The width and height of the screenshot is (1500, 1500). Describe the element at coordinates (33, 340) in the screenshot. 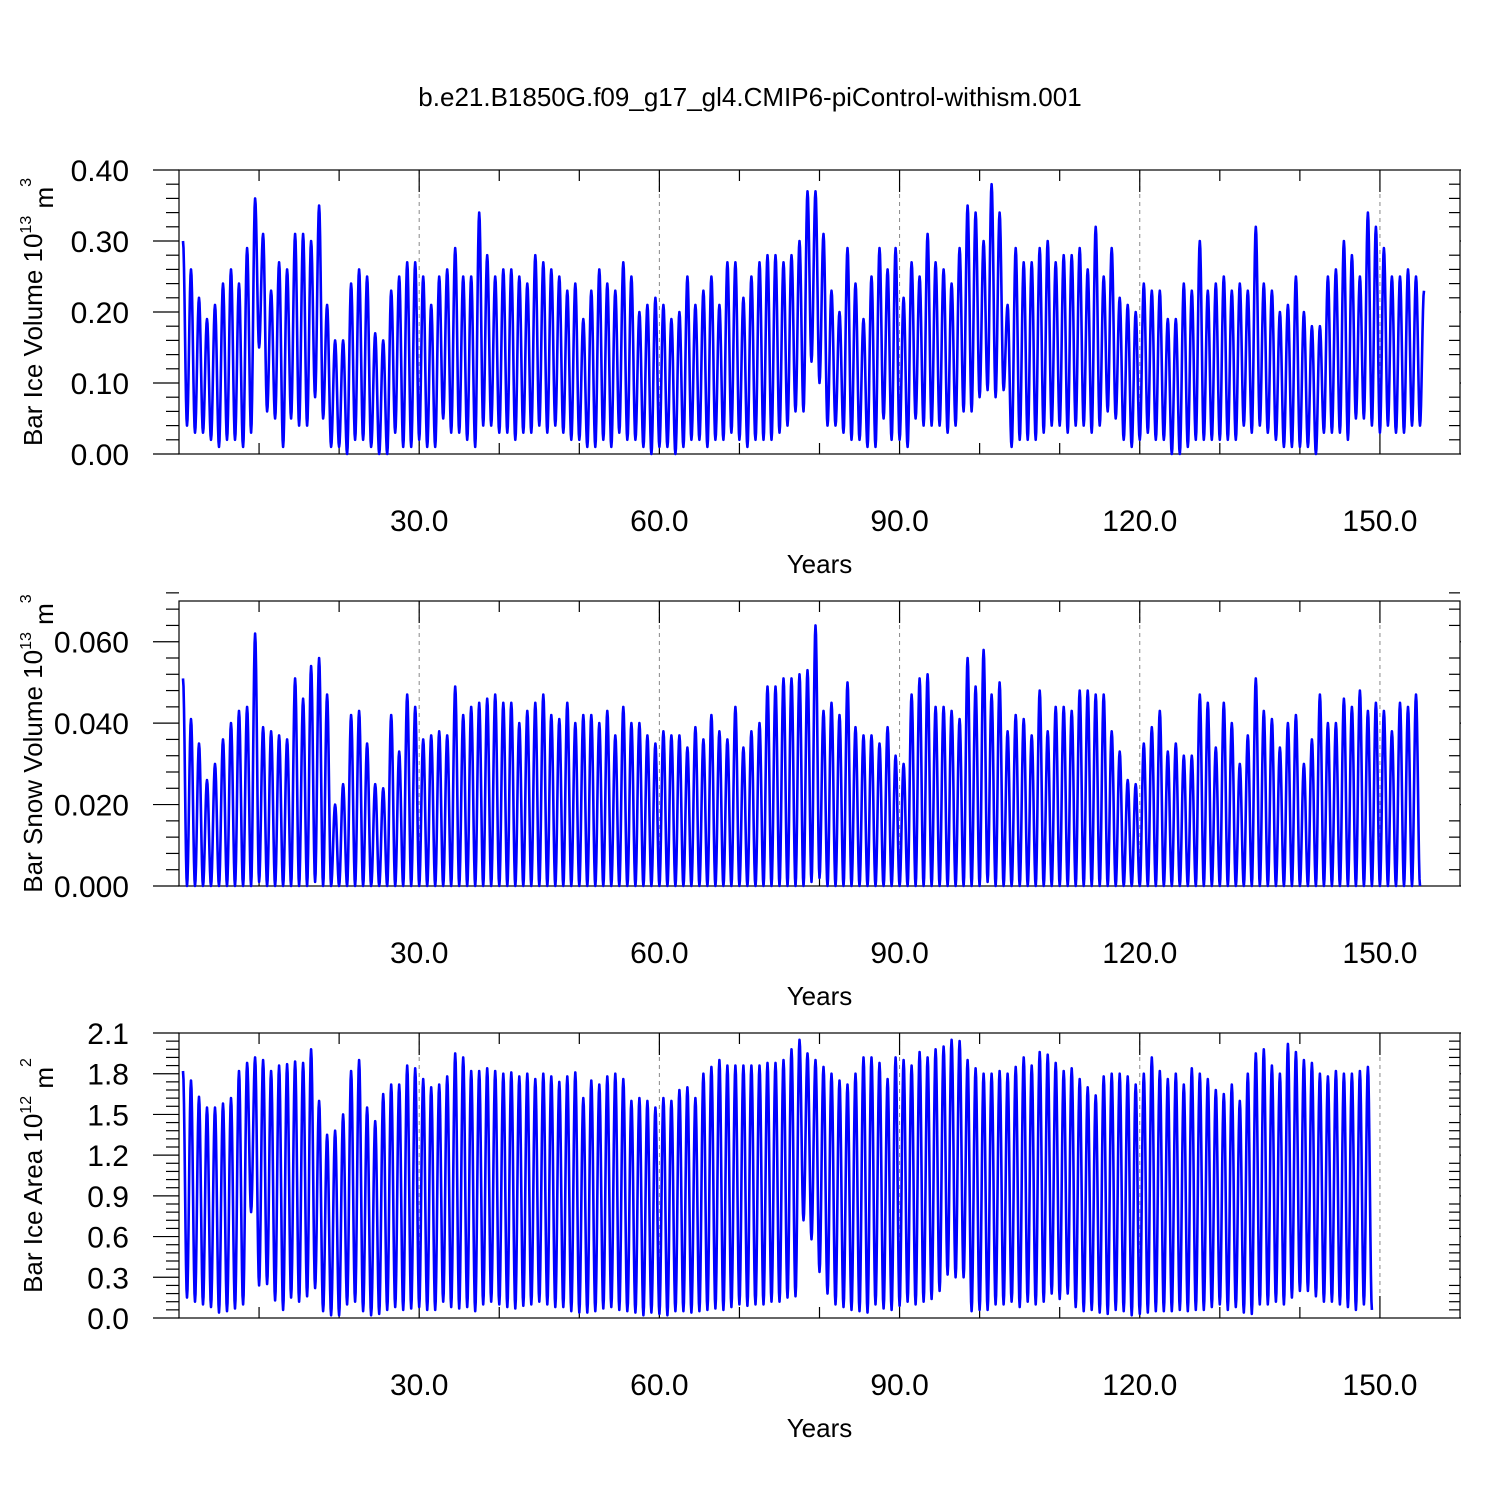

I see `y-axis-title-text: Bar Ice Volume 10` at that location.